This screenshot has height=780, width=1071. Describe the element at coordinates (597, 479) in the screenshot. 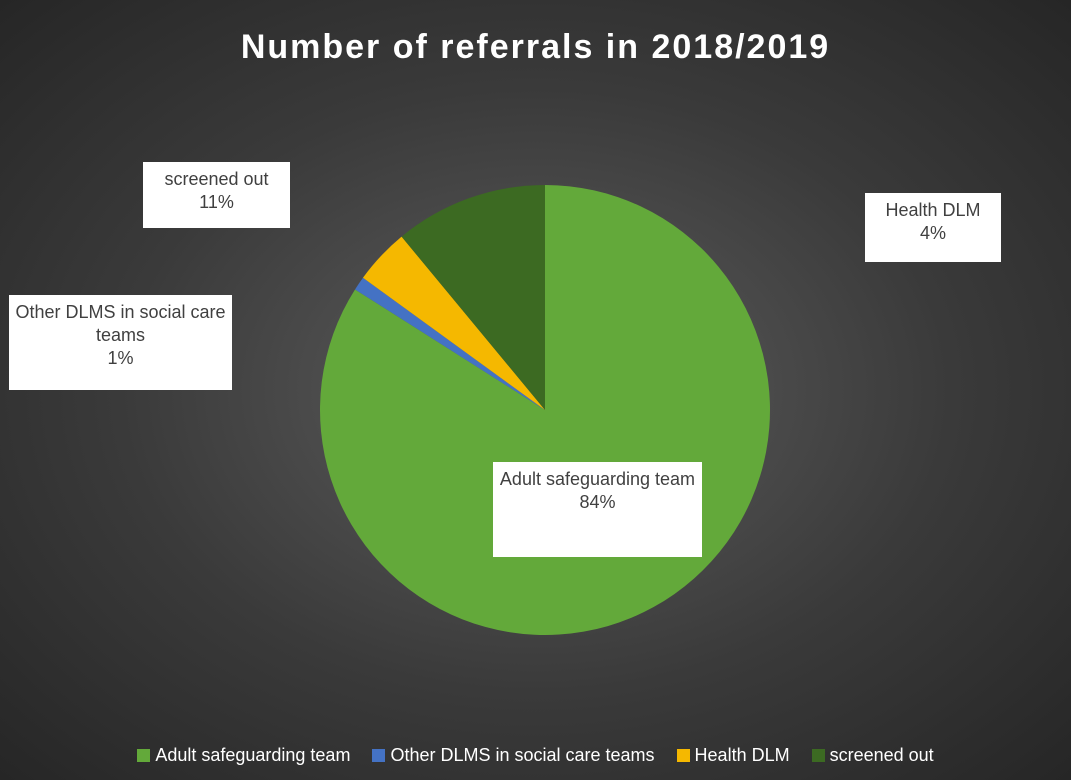

I see `data-label-name: Adult safeguarding team` at that location.